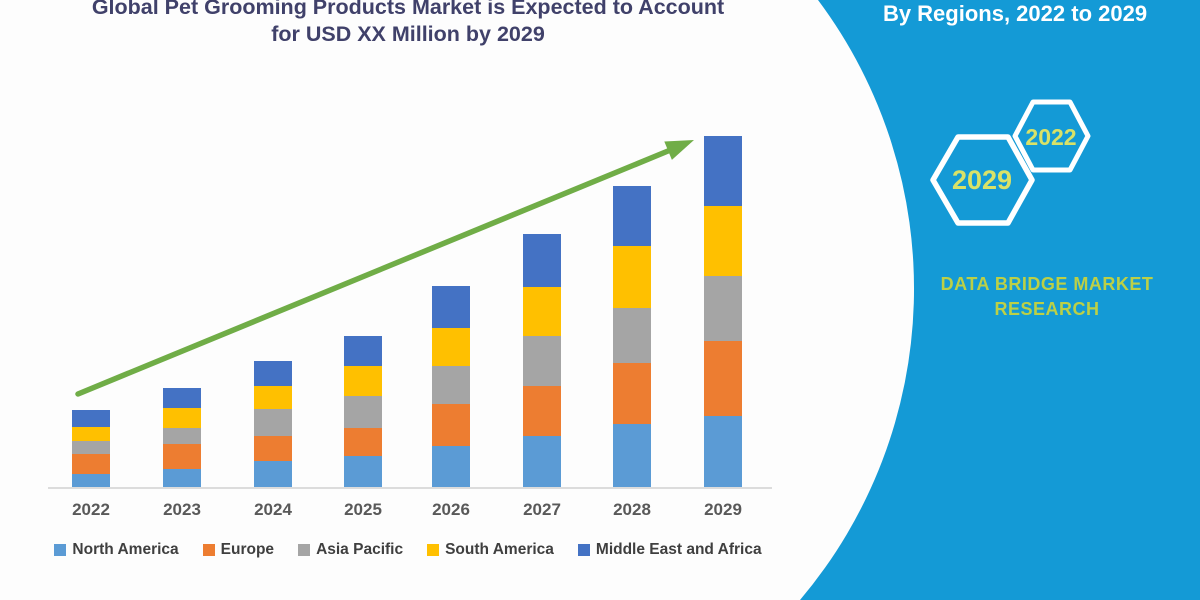  I want to click on bar-segment-2026-north-america, so click(451, 466).